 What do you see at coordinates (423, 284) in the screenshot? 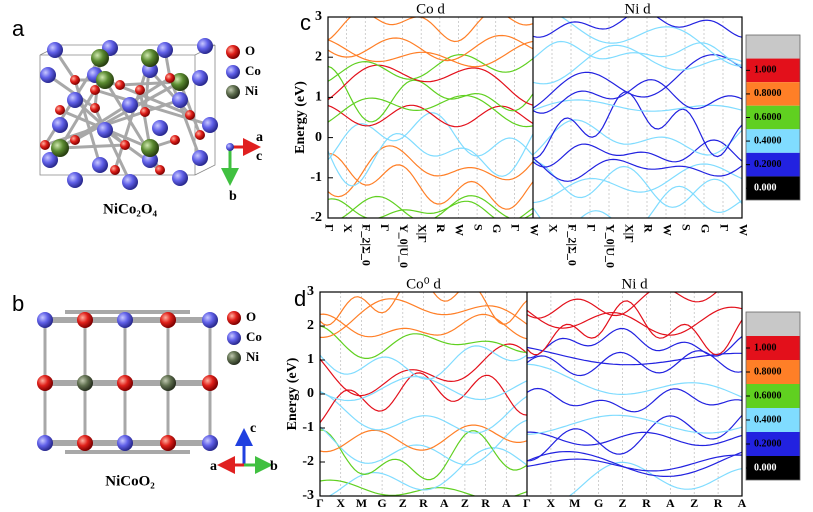
I see `half-title: Co⁰ d` at bounding box center [423, 284].